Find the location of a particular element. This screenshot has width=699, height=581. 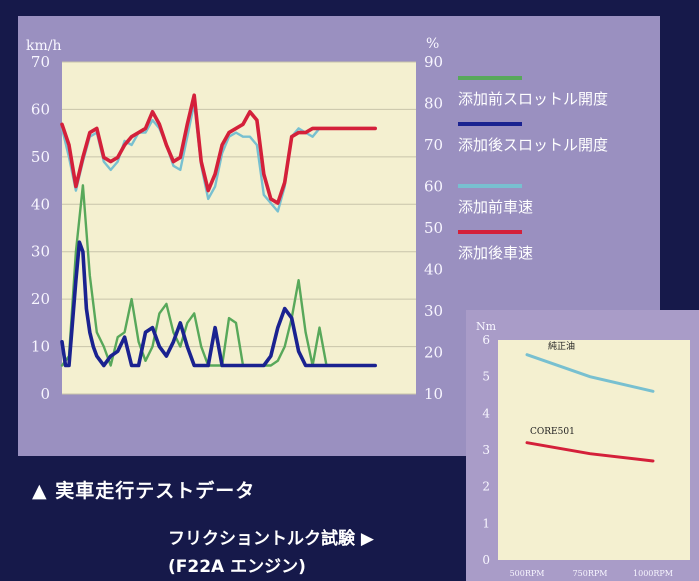

friction-x-tick: 1000RPM is located at coordinates (653, 573).